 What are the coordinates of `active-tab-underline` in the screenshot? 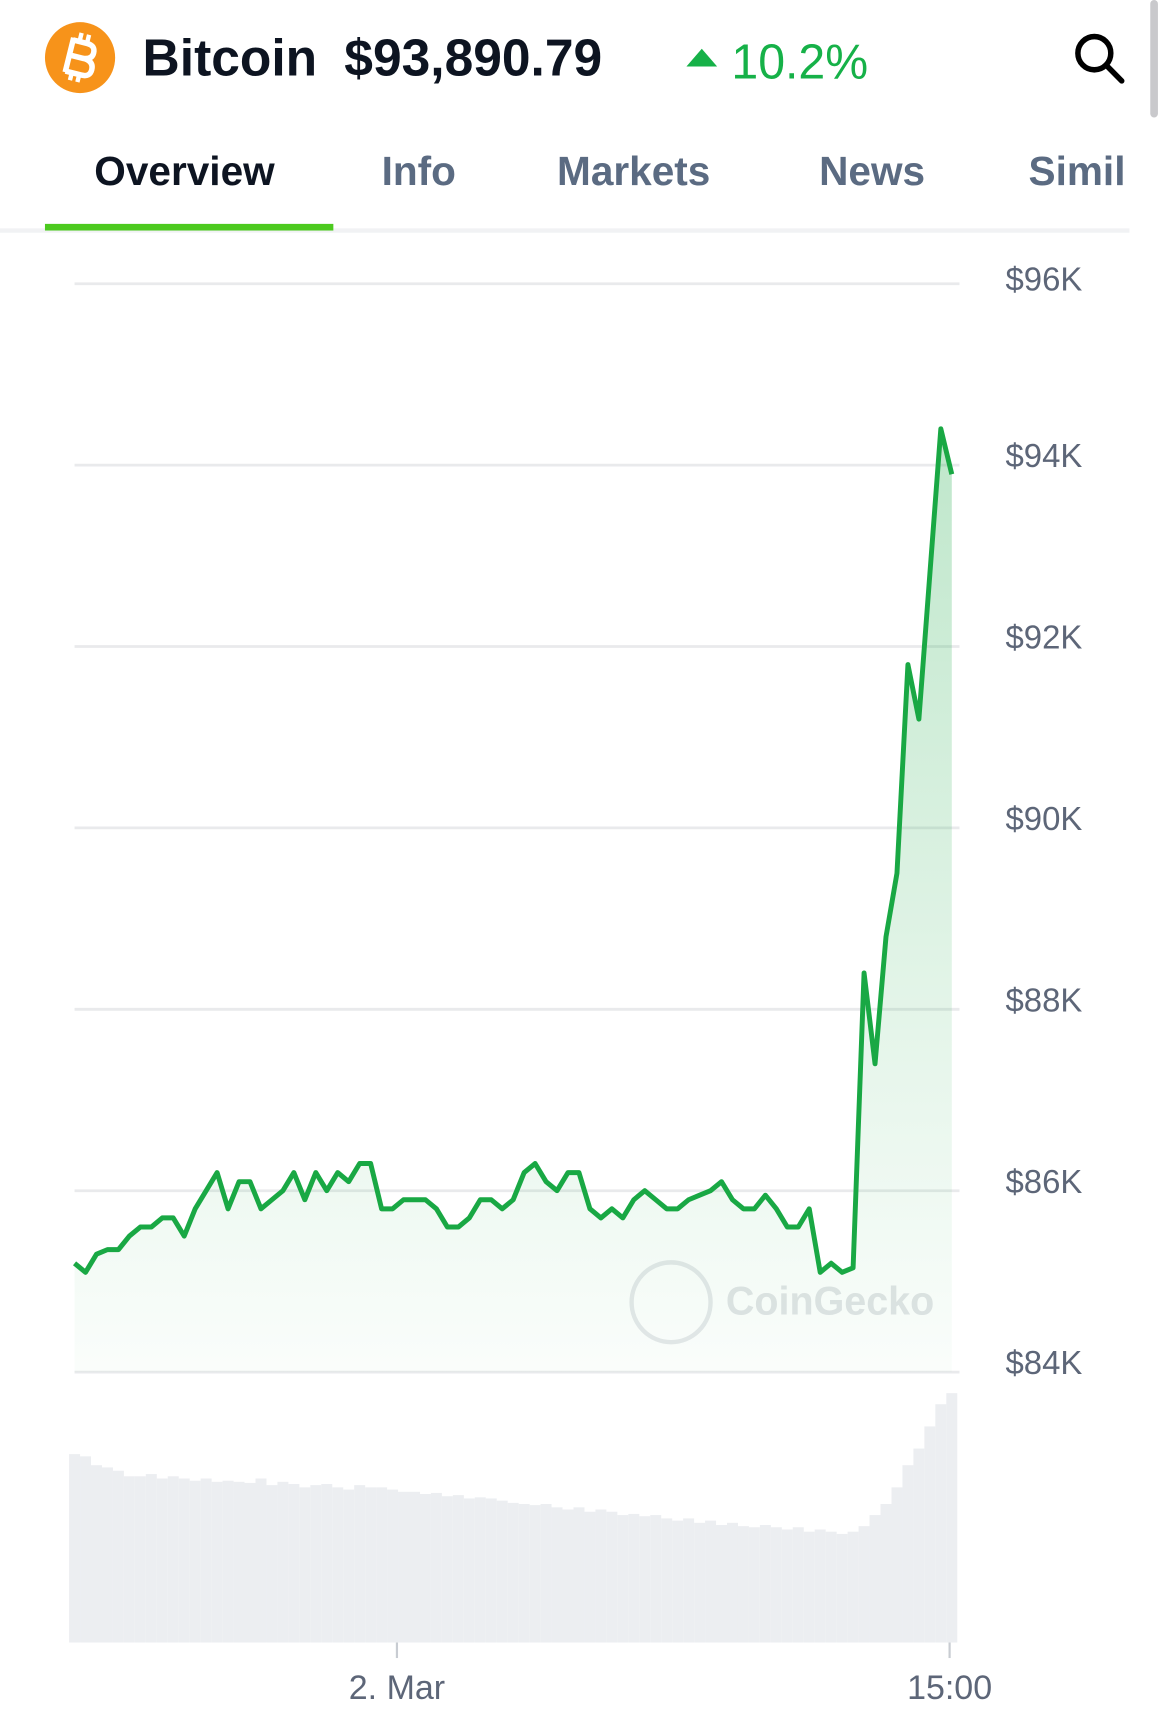 It's located at (189, 227).